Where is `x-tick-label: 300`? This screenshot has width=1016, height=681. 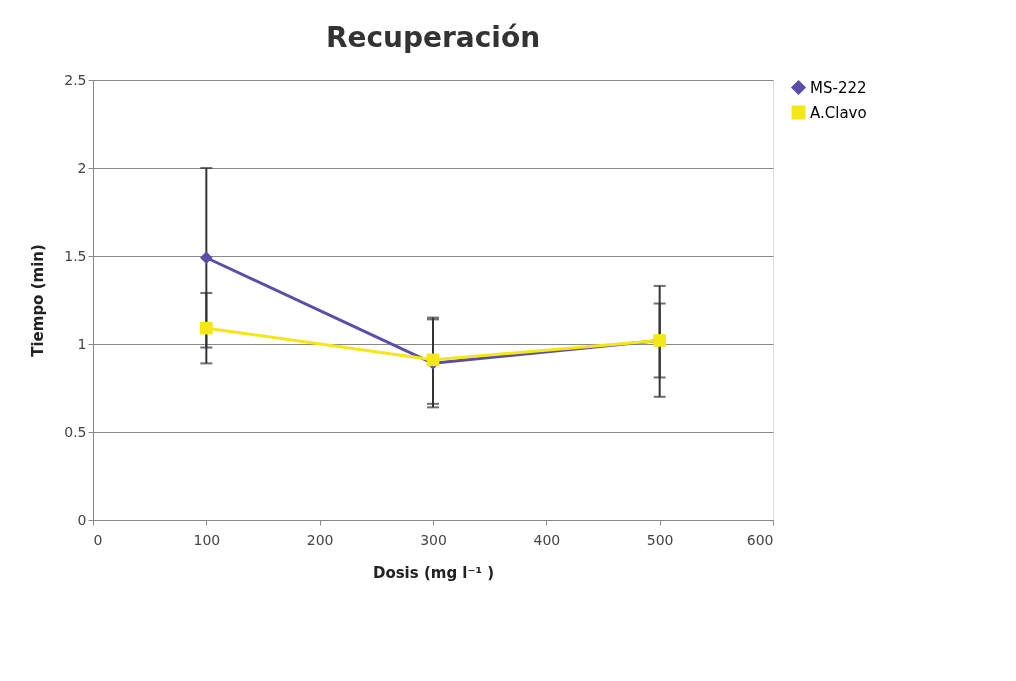 x-tick-label: 300 is located at coordinates (433, 539).